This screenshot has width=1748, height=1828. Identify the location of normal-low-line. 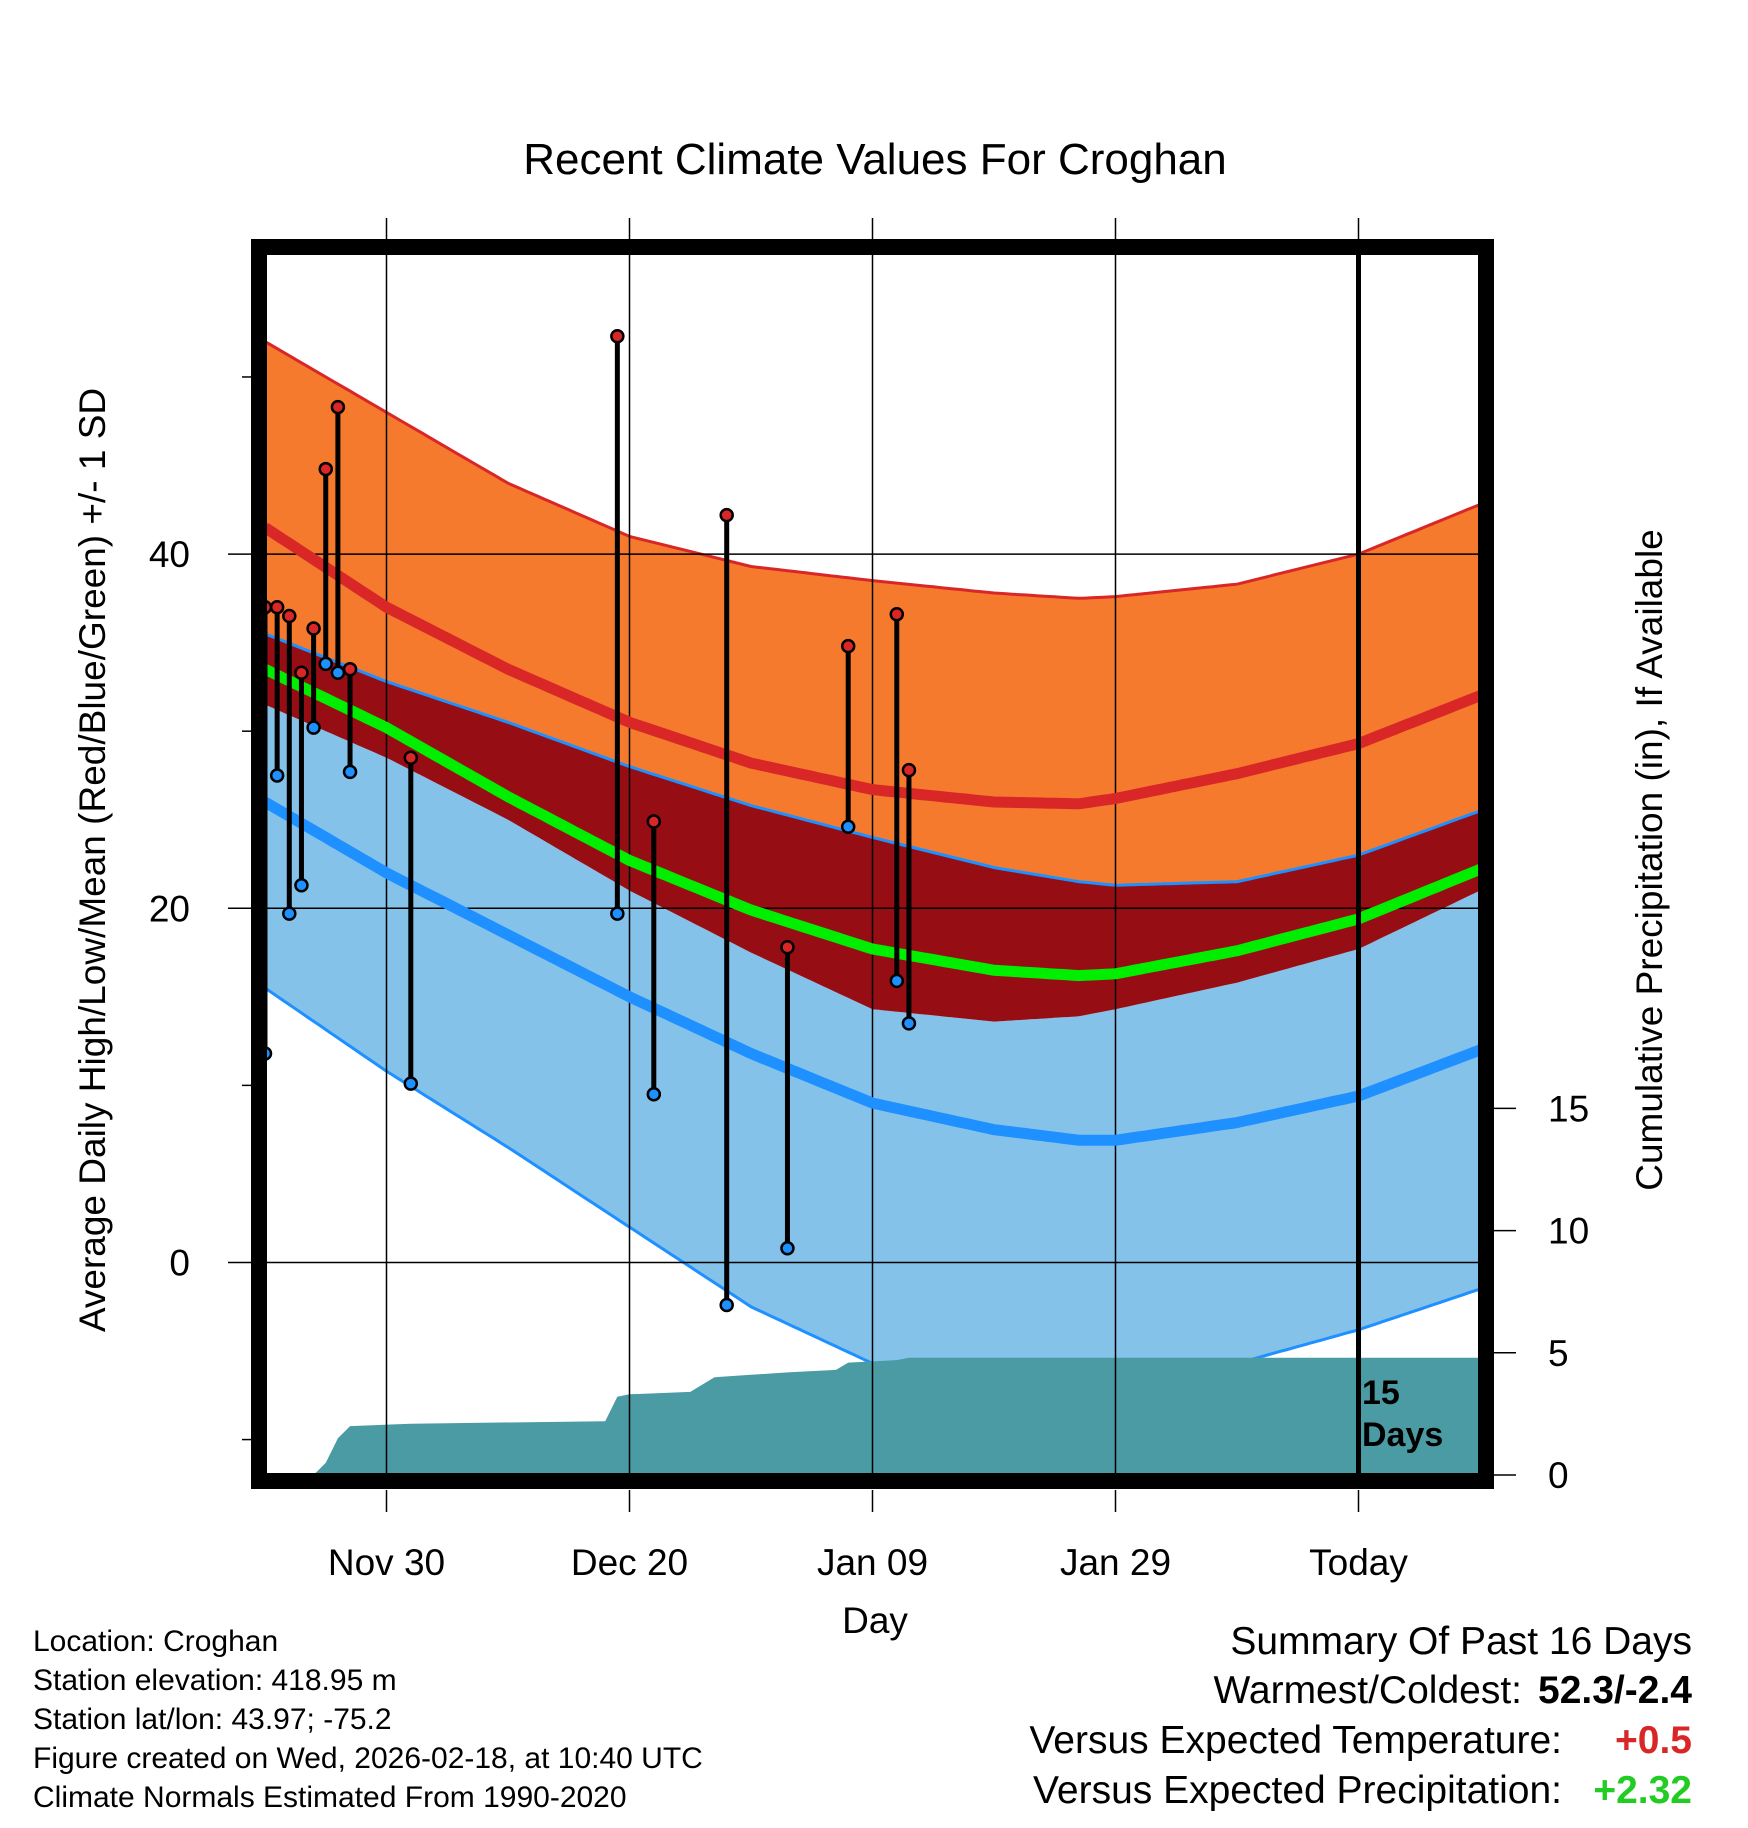
(872, 971).